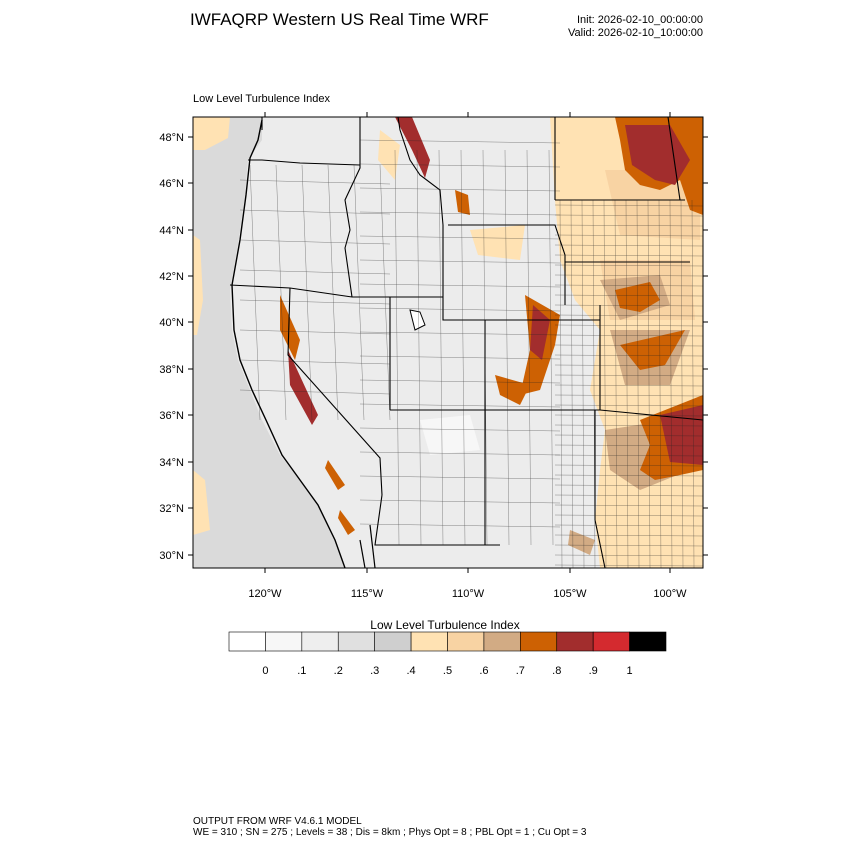 The width and height of the screenshot is (850, 850). Describe the element at coordinates (171, 231) in the screenshot. I see `lat-tick-label: 44°N` at that location.